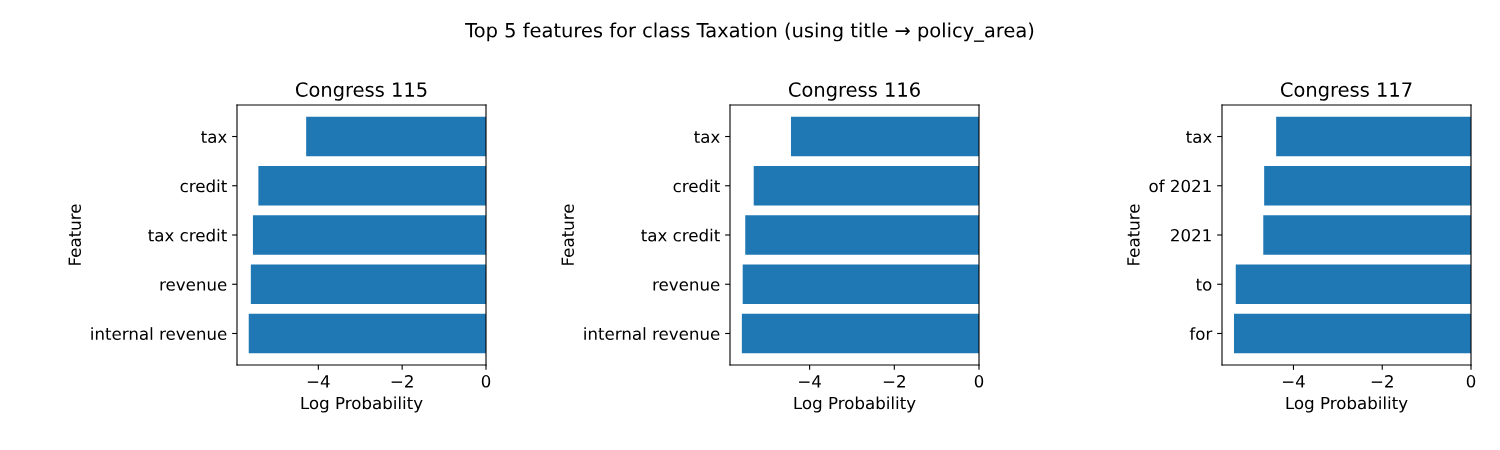  Describe the element at coordinates (1180, 186) in the screenshot. I see `y-tick-label: of 2021` at that location.